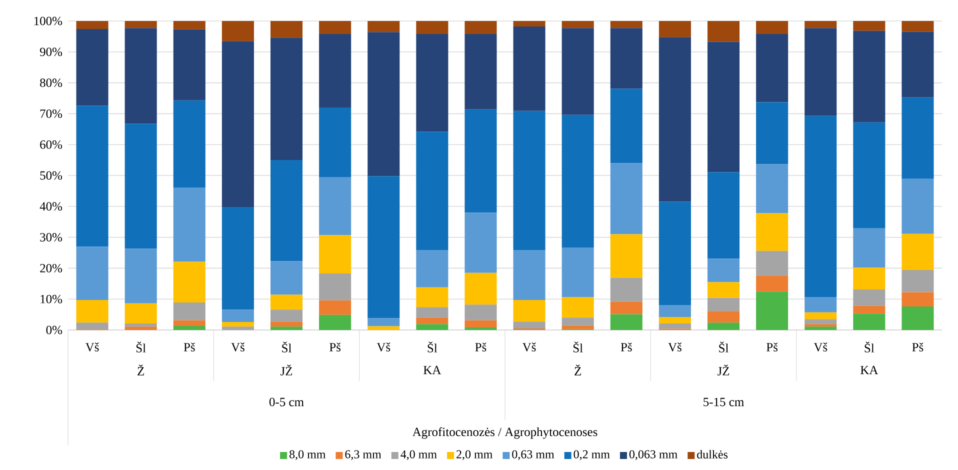 The width and height of the screenshot is (958, 470). What do you see at coordinates (51, 206) in the screenshot?
I see `y-tick-label: 40%` at bounding box center [51, 206].